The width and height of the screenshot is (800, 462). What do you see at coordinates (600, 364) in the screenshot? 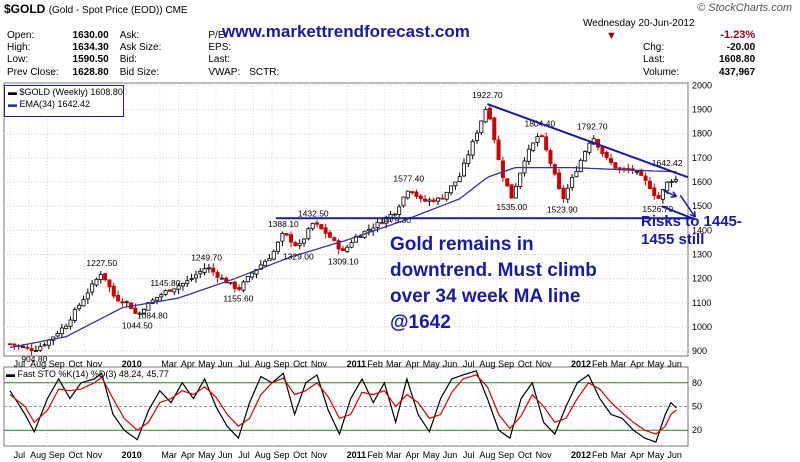
I see `x-tick-label: Feb` at bounding box center [600, 364].